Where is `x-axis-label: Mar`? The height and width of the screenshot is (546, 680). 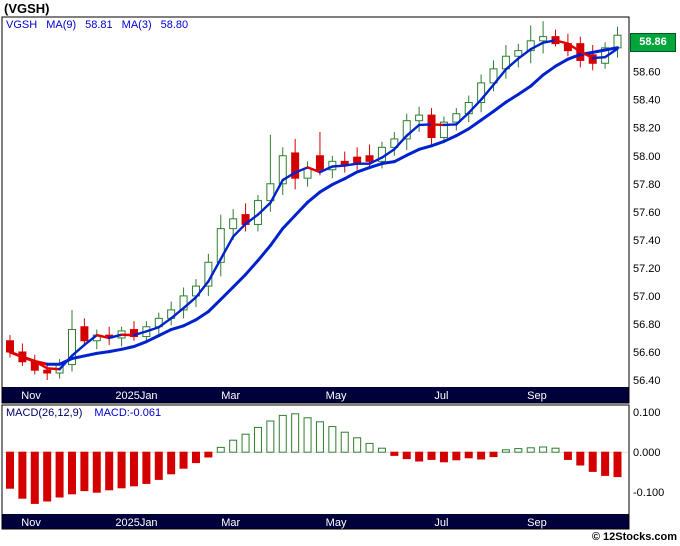
x-axis-label: Mar is located at coordinates (230, 396).